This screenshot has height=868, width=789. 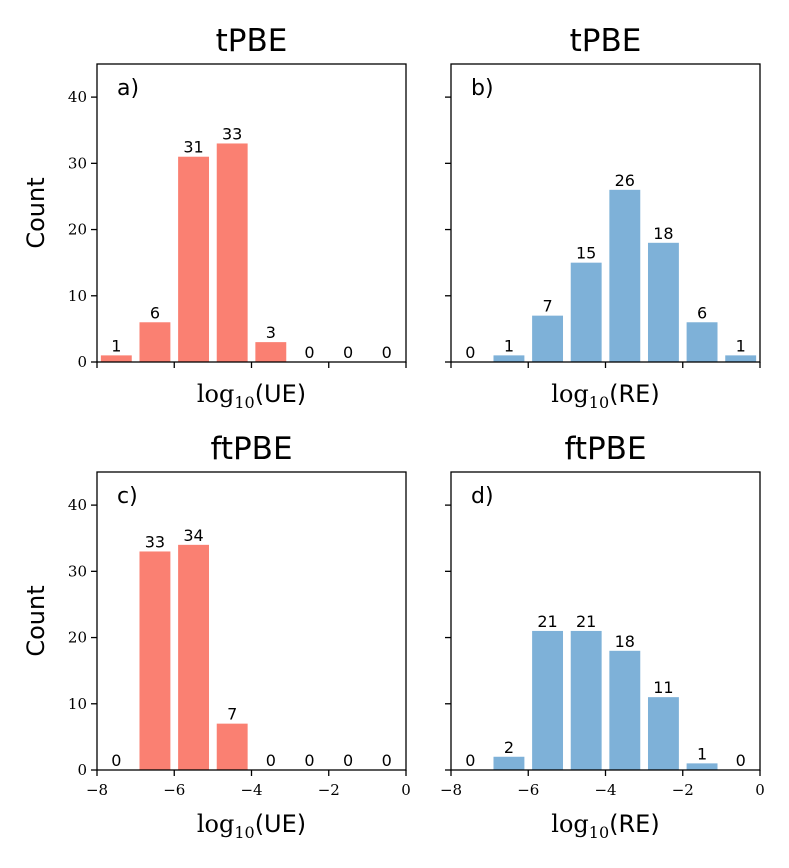 I want to click on panel-label: a), so click(x=128, y=88).